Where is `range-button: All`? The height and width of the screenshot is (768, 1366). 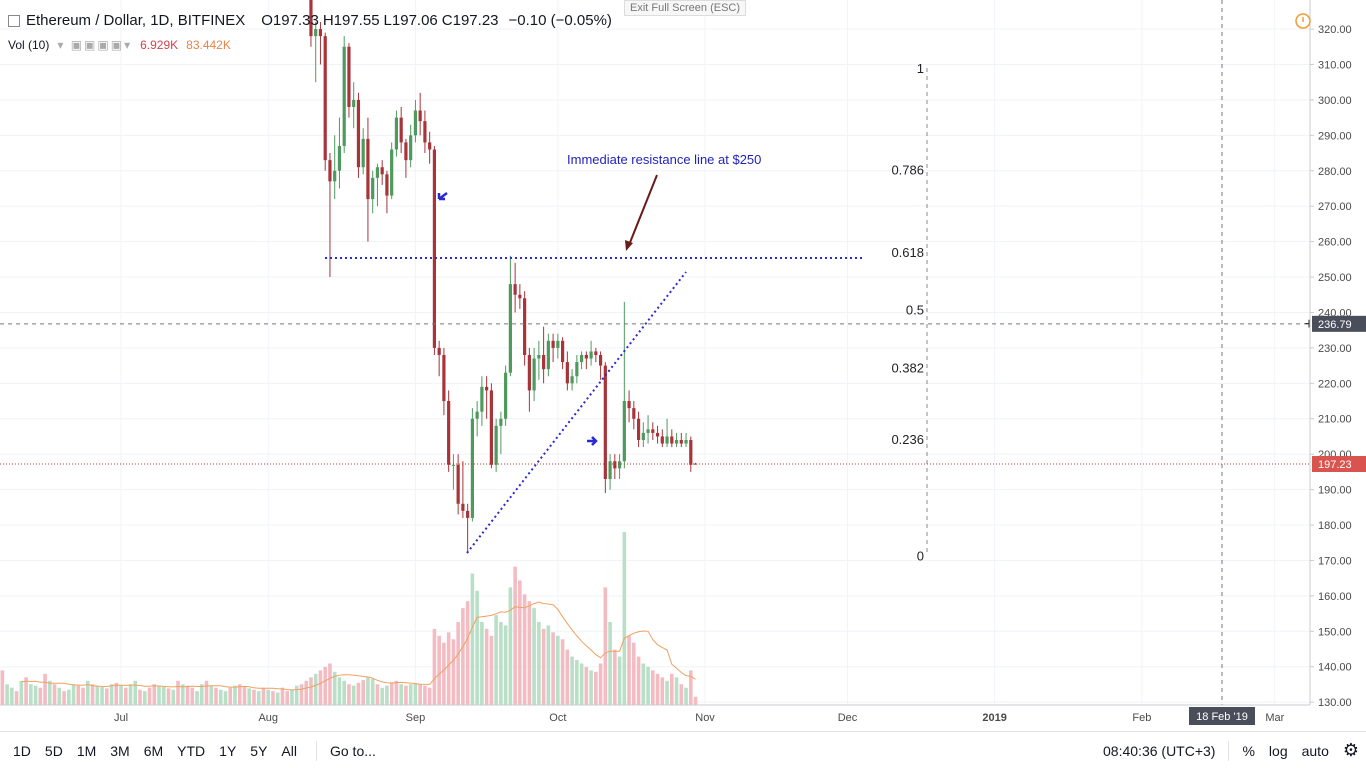
range-button: All is located at coordinates (289, 750).